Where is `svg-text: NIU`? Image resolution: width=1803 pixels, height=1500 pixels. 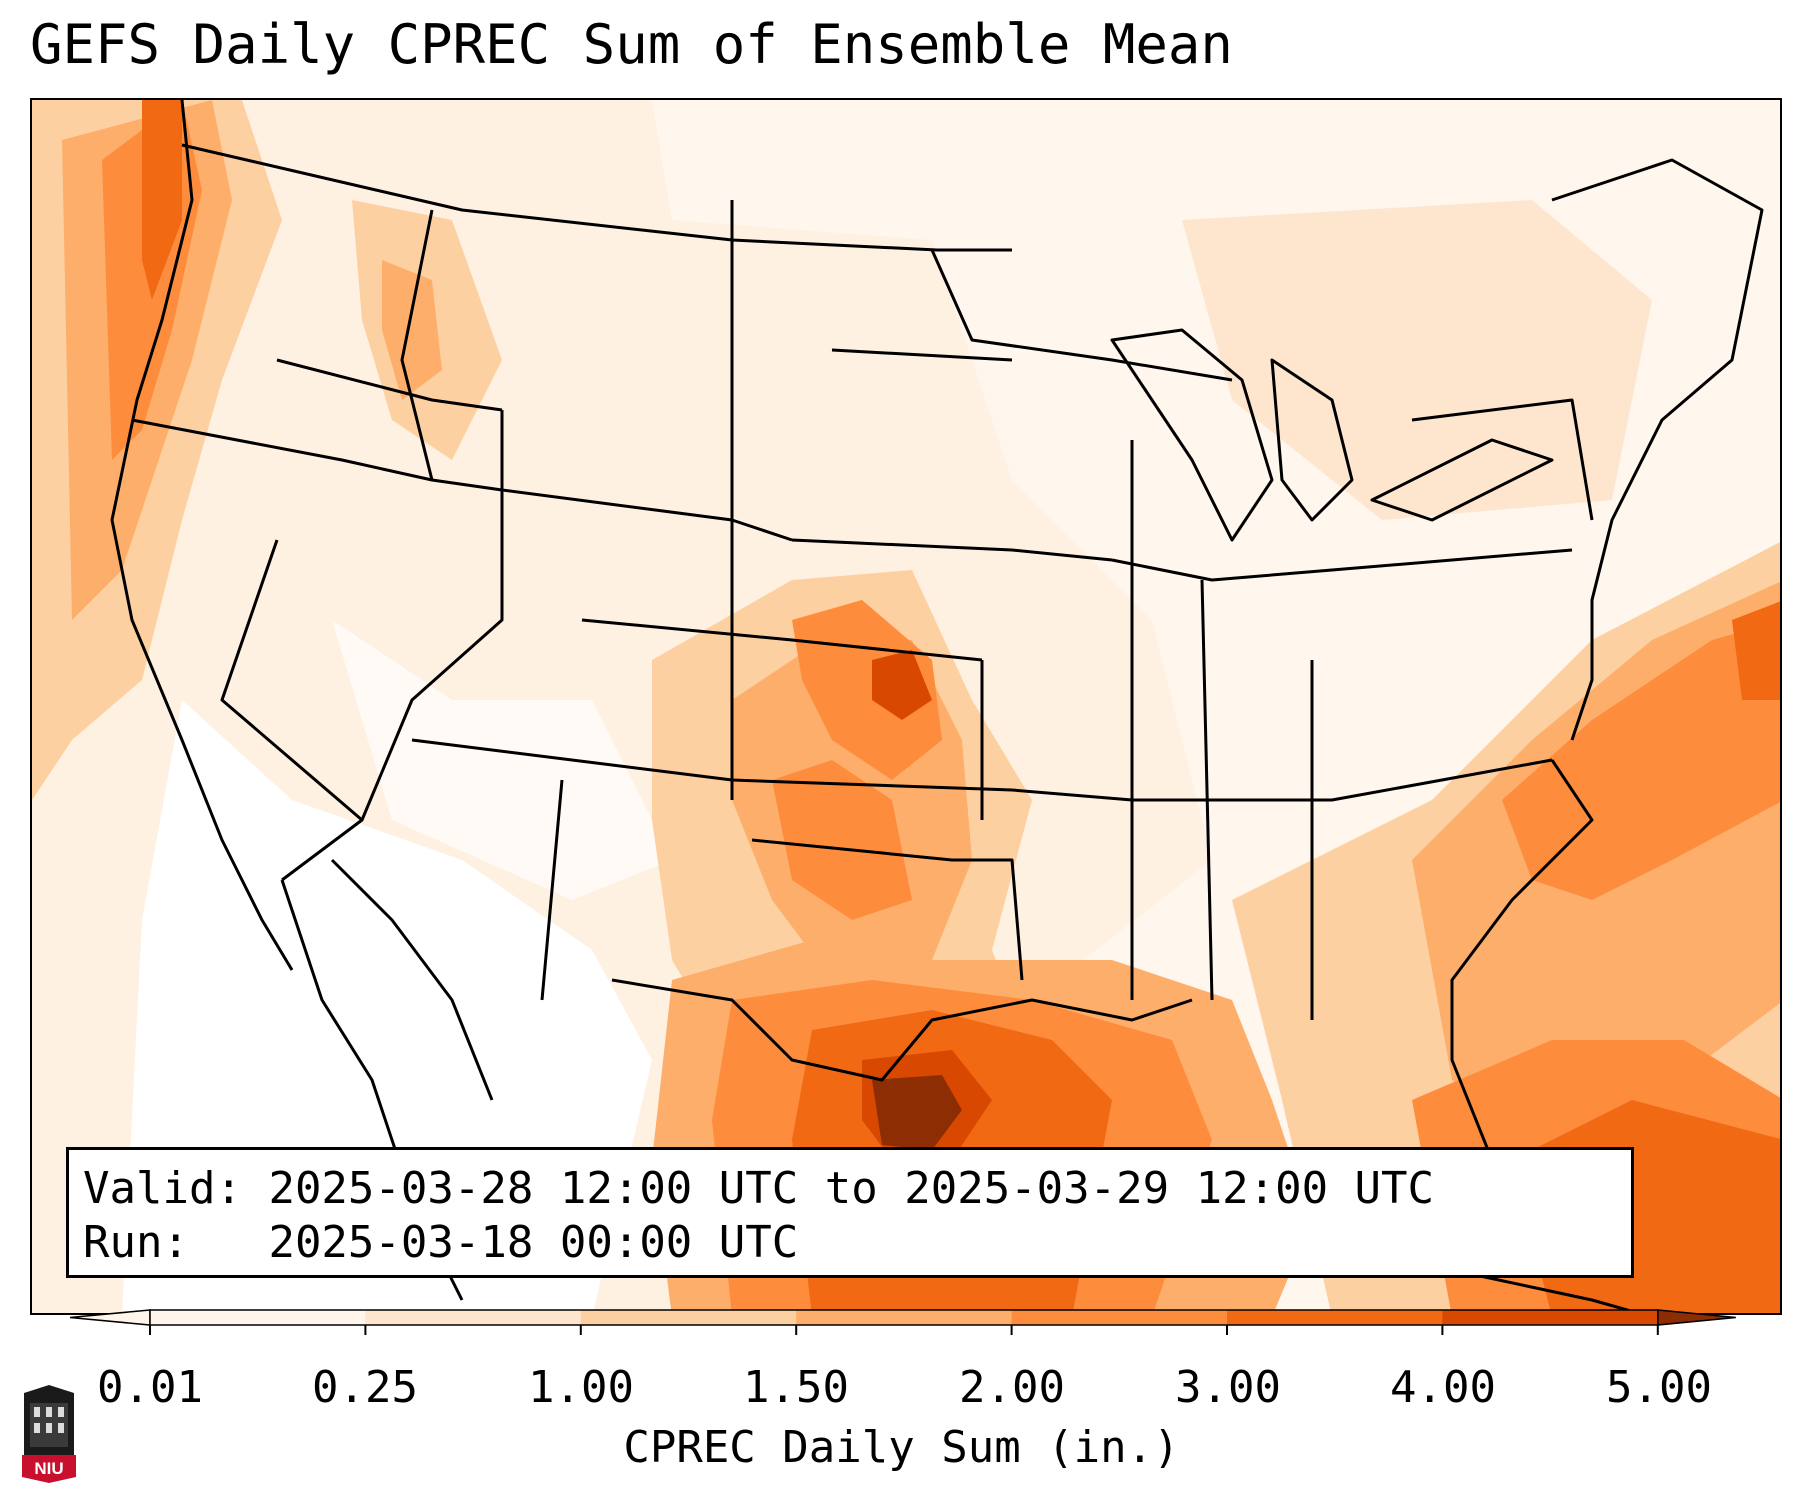 svg-text: NIU is located at coordinates (48, 1468).